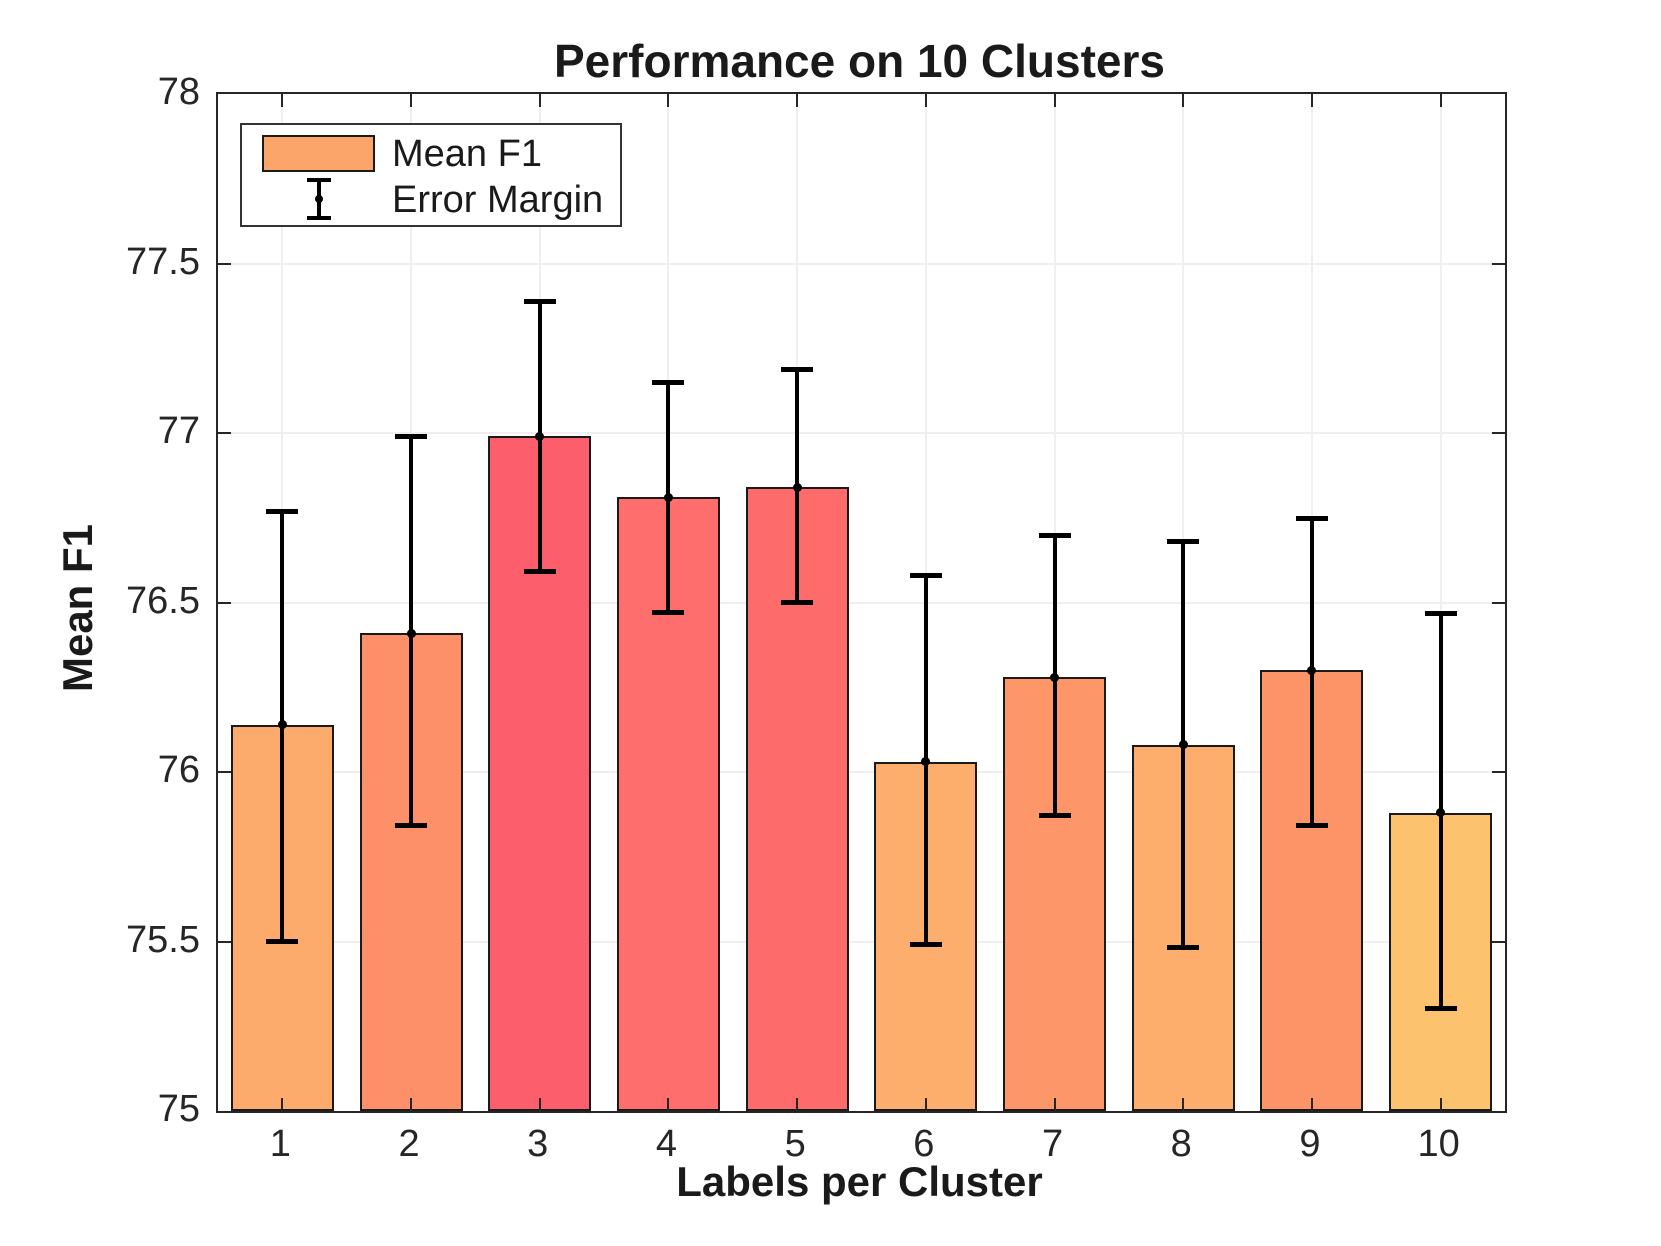  Describe the element at coordinates (538, 1144) in the screenshot. I see `x-tick-label: 3` at that location.